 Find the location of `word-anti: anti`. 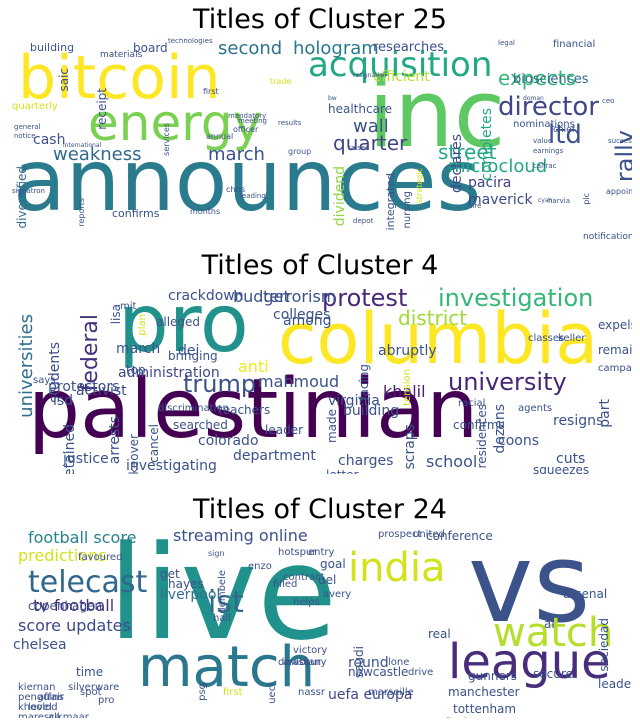

word-anti: anti is located at coordinates (253, 366).